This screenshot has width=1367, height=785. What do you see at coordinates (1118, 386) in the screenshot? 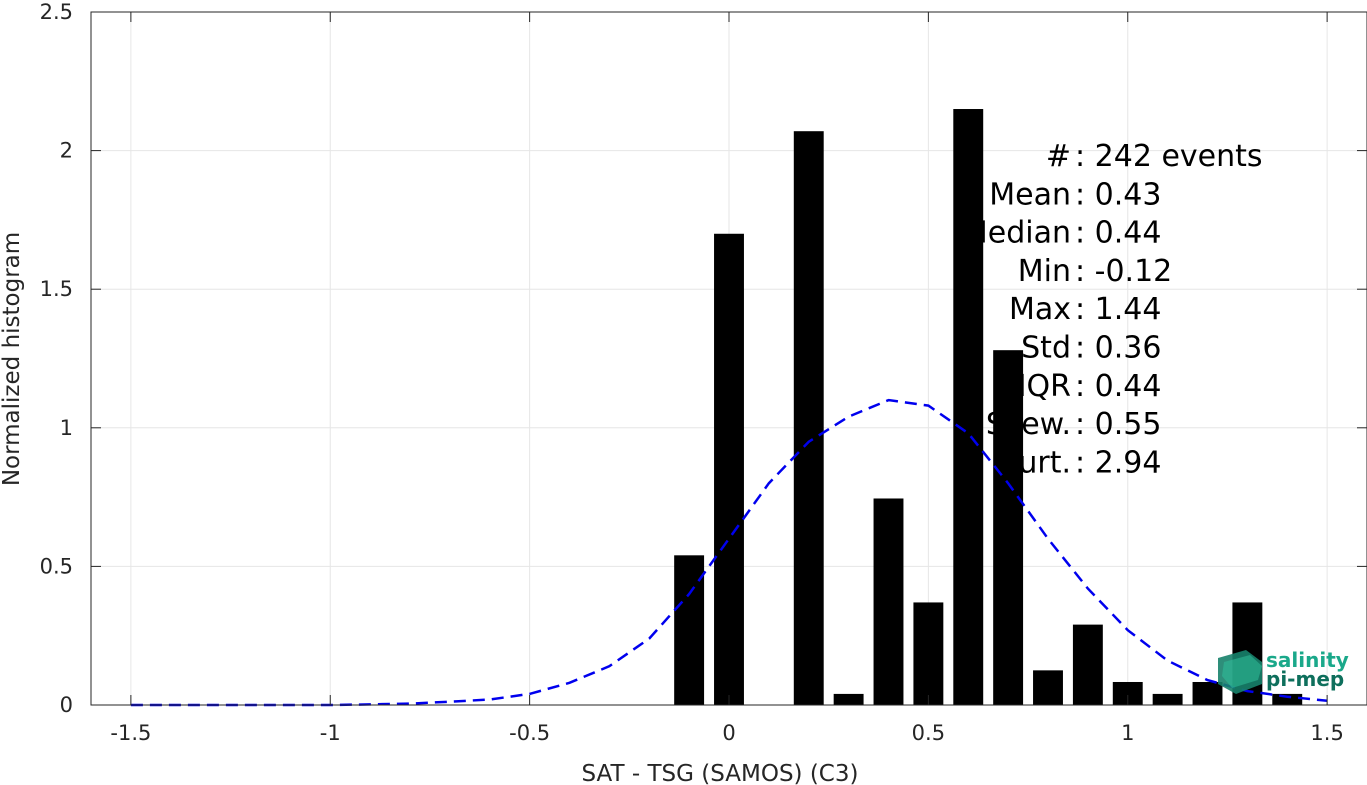
I see `stat-value-6: : 0.44` at bounding box center [1118, 386].